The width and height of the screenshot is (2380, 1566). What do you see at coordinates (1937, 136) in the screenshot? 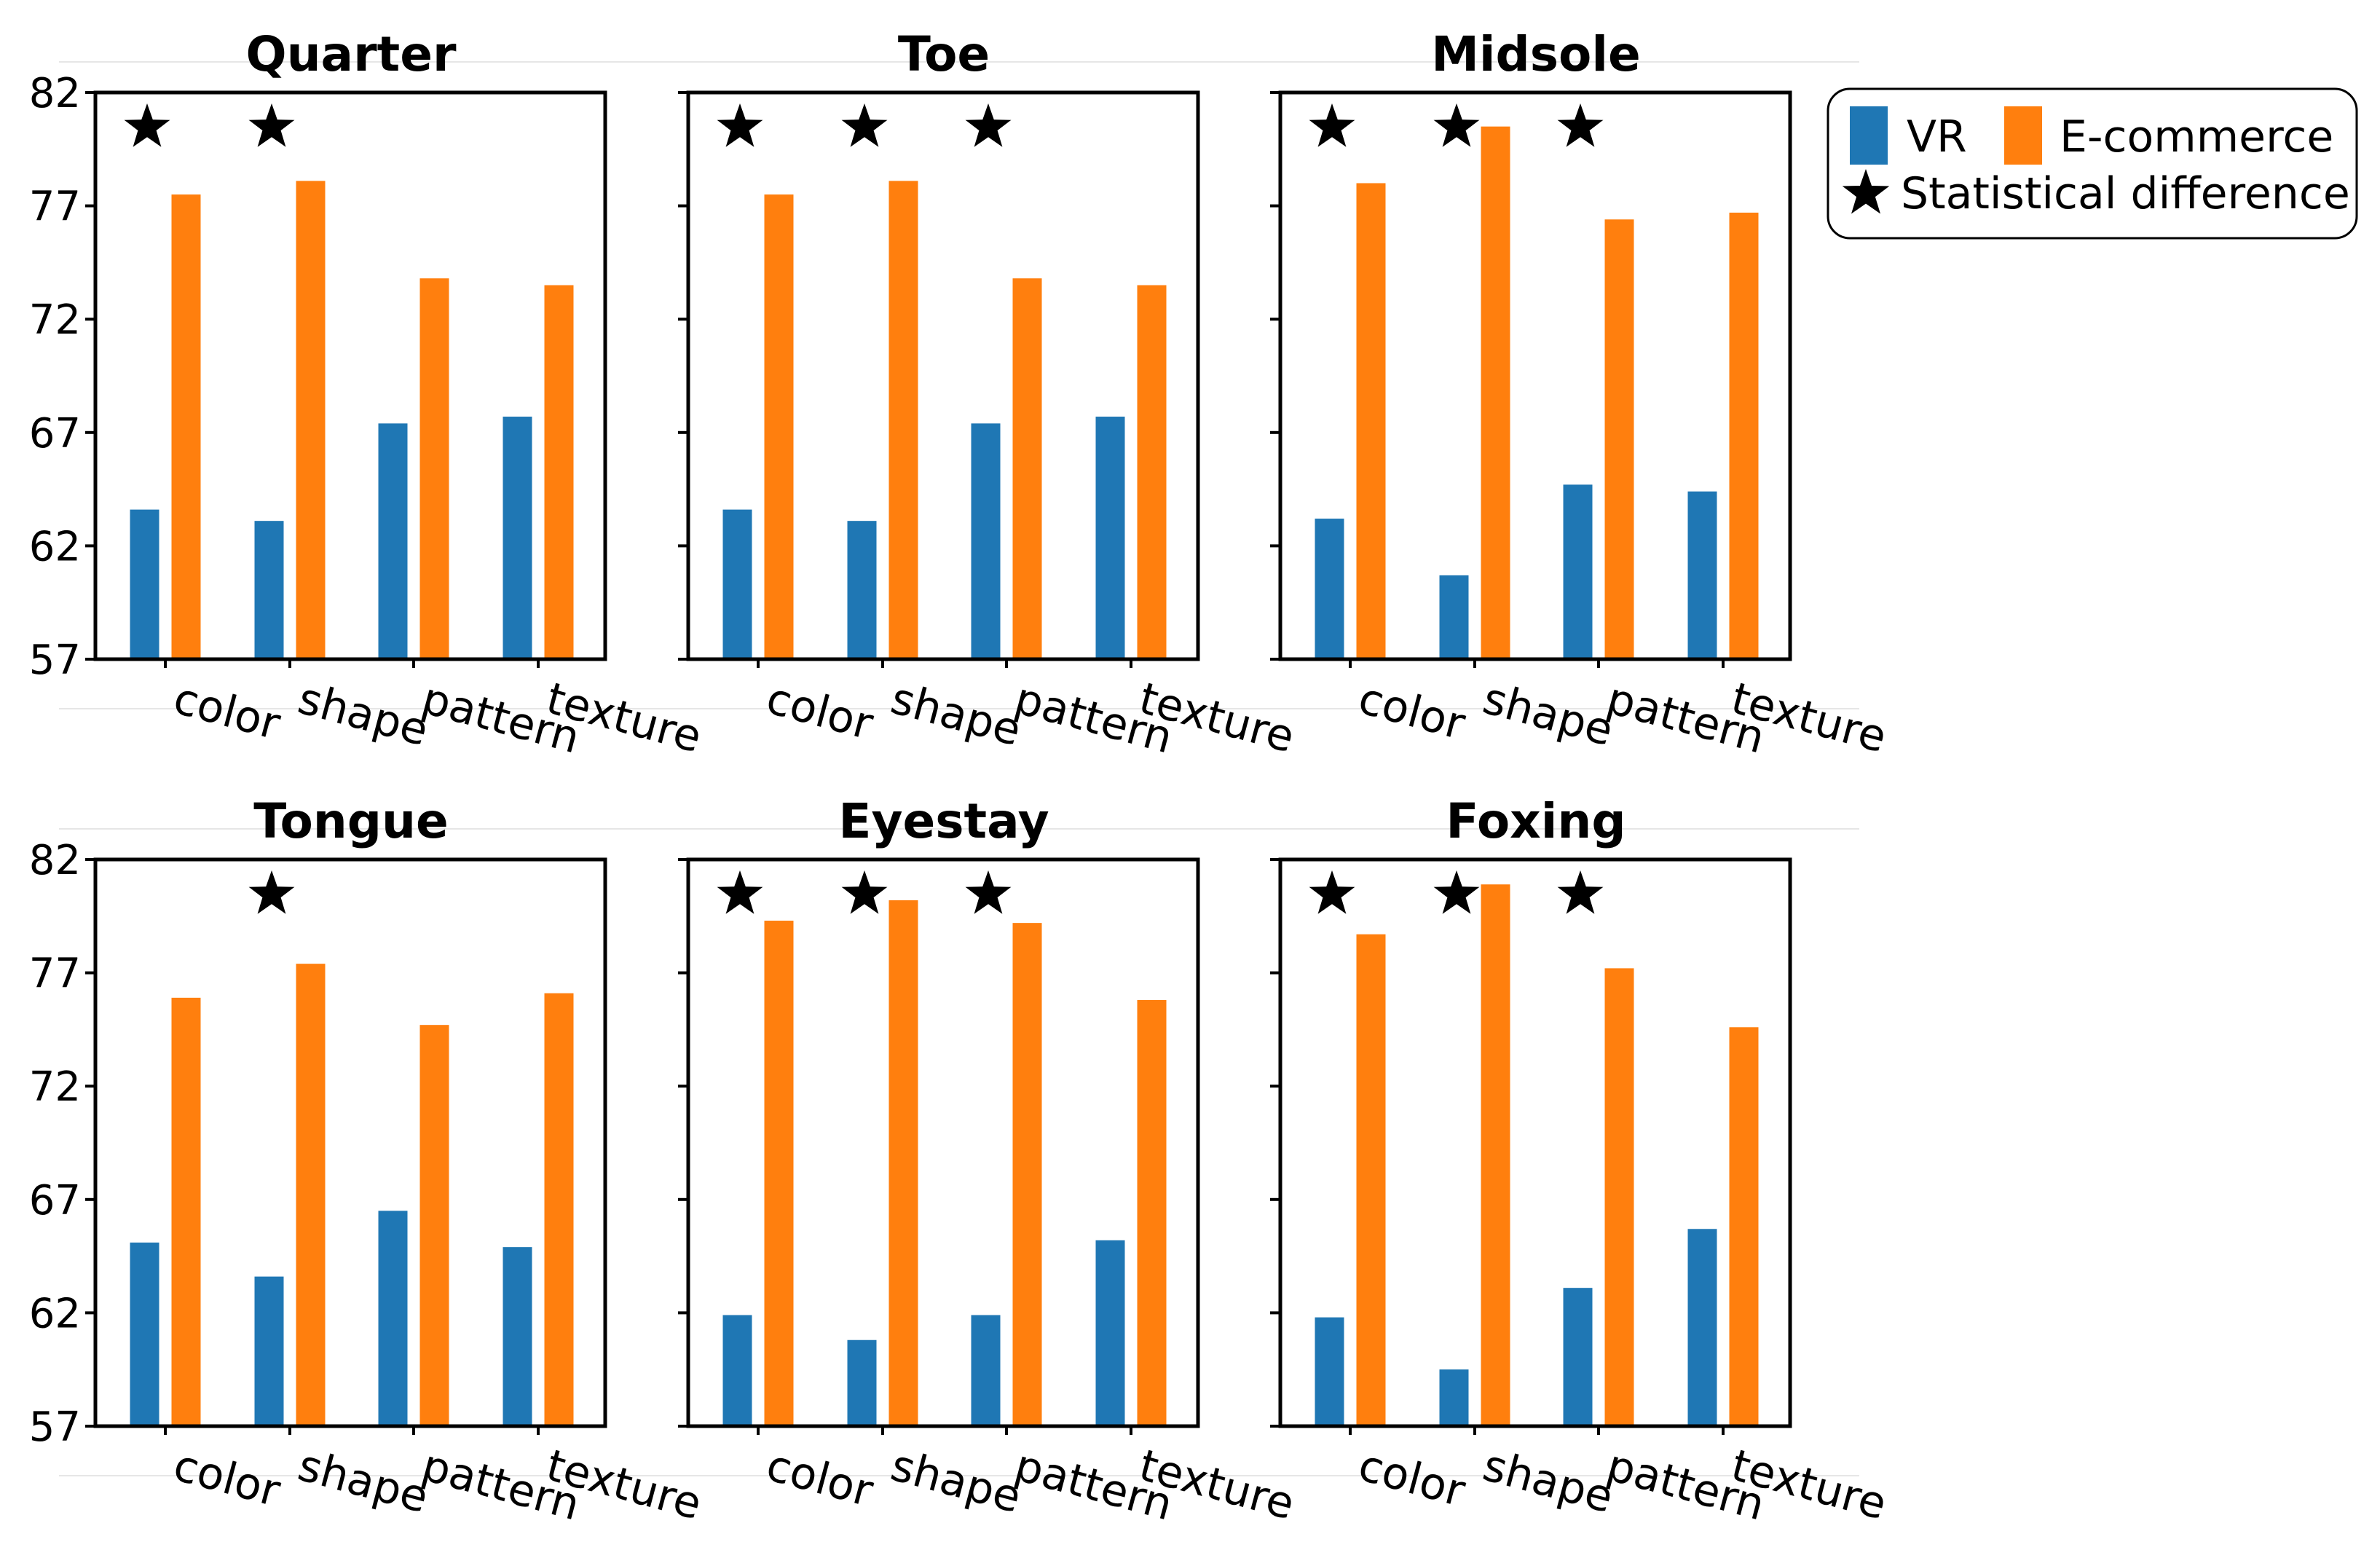
I see `legend-vr-label: VR` at bounding box center [1937, 136].